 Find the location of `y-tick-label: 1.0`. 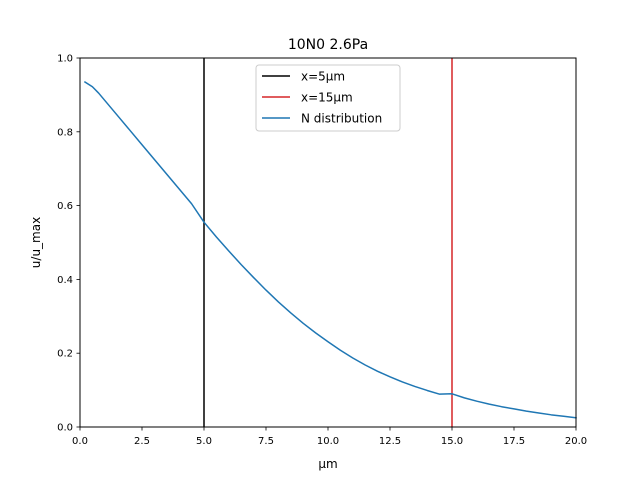

y-tick-label: 1.0 is located at coordinates (65, 59).